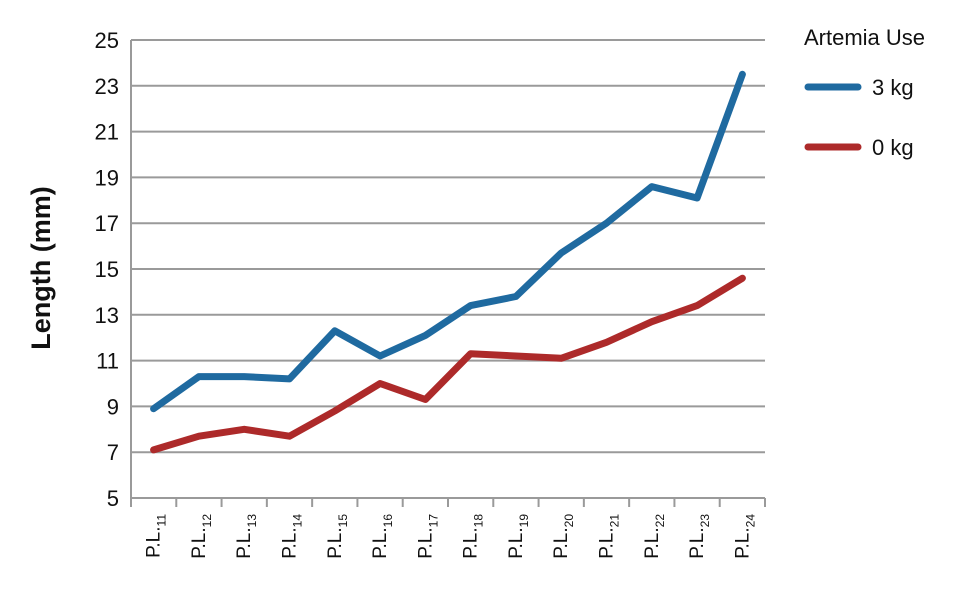 The width and height of the screenshot is (960, 611). I want to click on x-tick-label: P.L.24, so click(744, 536).